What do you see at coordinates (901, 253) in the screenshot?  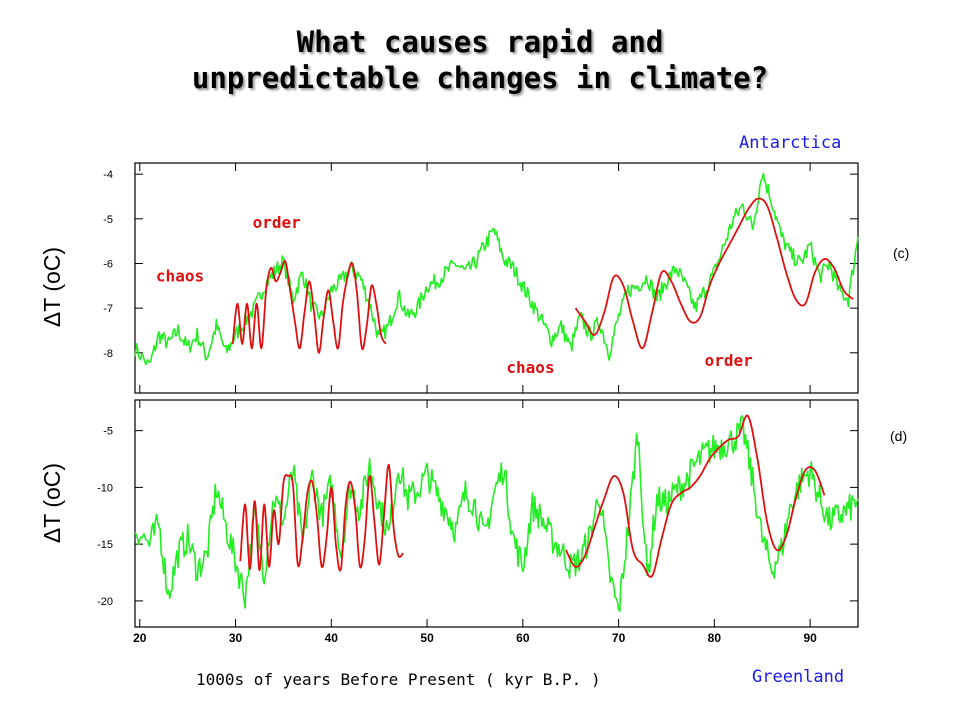 I see `panel-label: (c)` at bounding box center [901, 253].